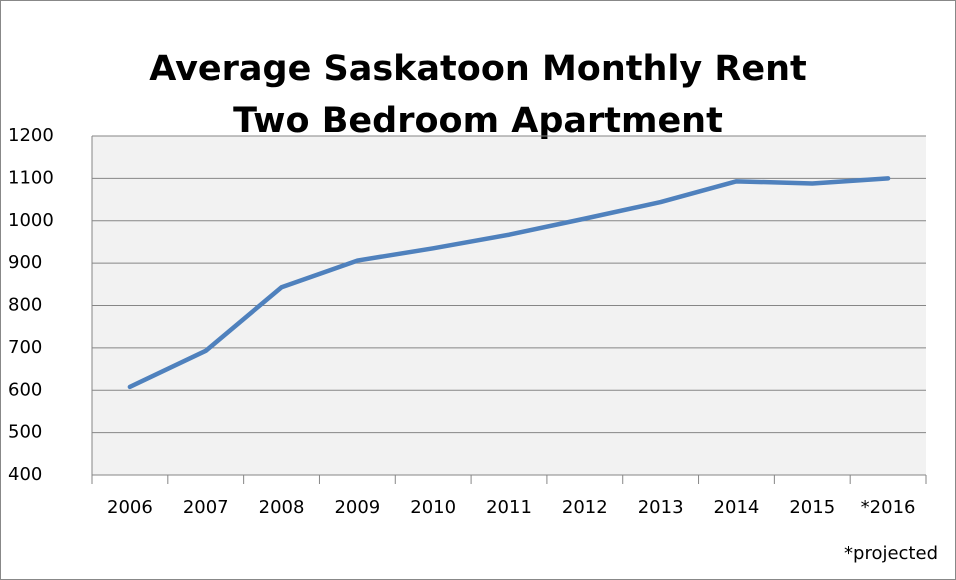 The image size is (956, 580). I want to click on x-tick-label: 2015, so click(812, 507).